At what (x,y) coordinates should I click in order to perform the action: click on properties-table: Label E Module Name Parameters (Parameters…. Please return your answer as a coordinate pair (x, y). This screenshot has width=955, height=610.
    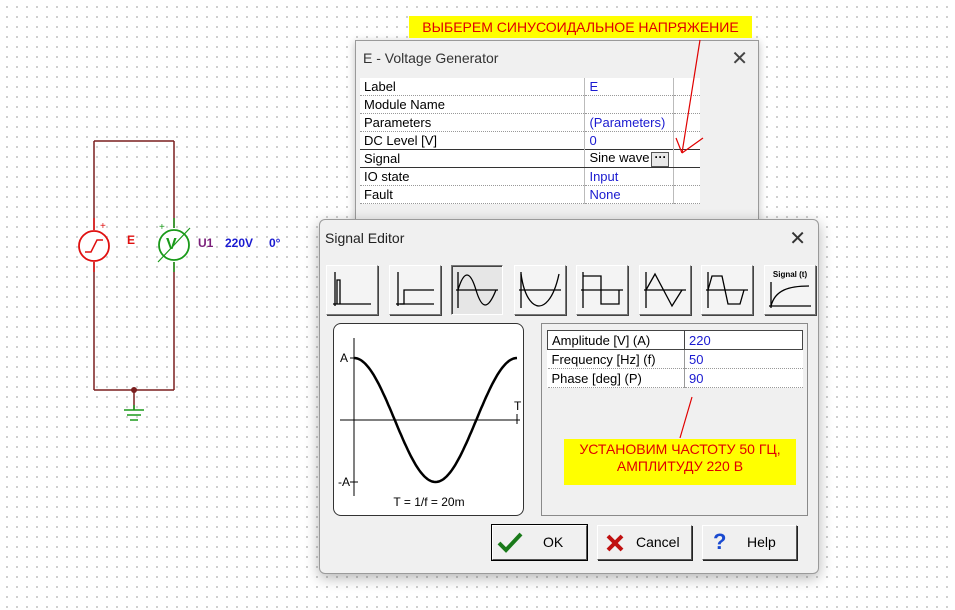
    Looking at the image, I should click on (530, 141).